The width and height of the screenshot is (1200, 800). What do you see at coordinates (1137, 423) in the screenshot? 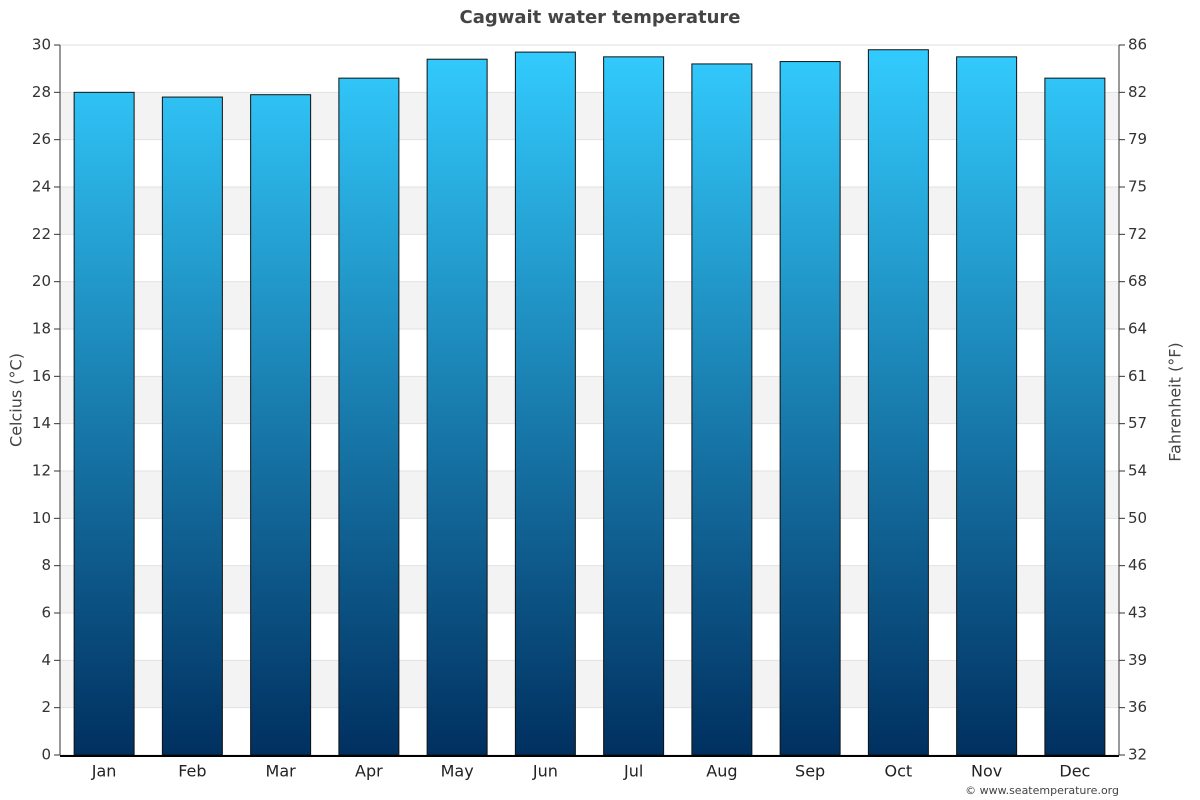
I see `y2-tick-label: 57` at bounding box center [1137, 423].